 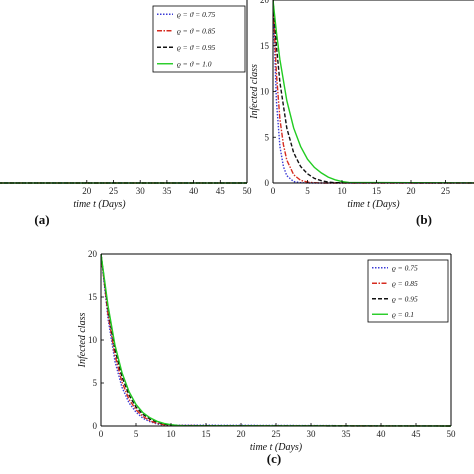 I want to click on legend-entry: ϱ = 0.85, so click(x=405, y=283).